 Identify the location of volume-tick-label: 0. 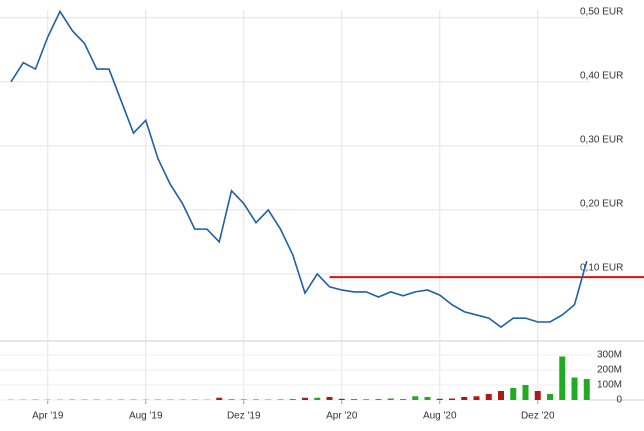
(619, 400).